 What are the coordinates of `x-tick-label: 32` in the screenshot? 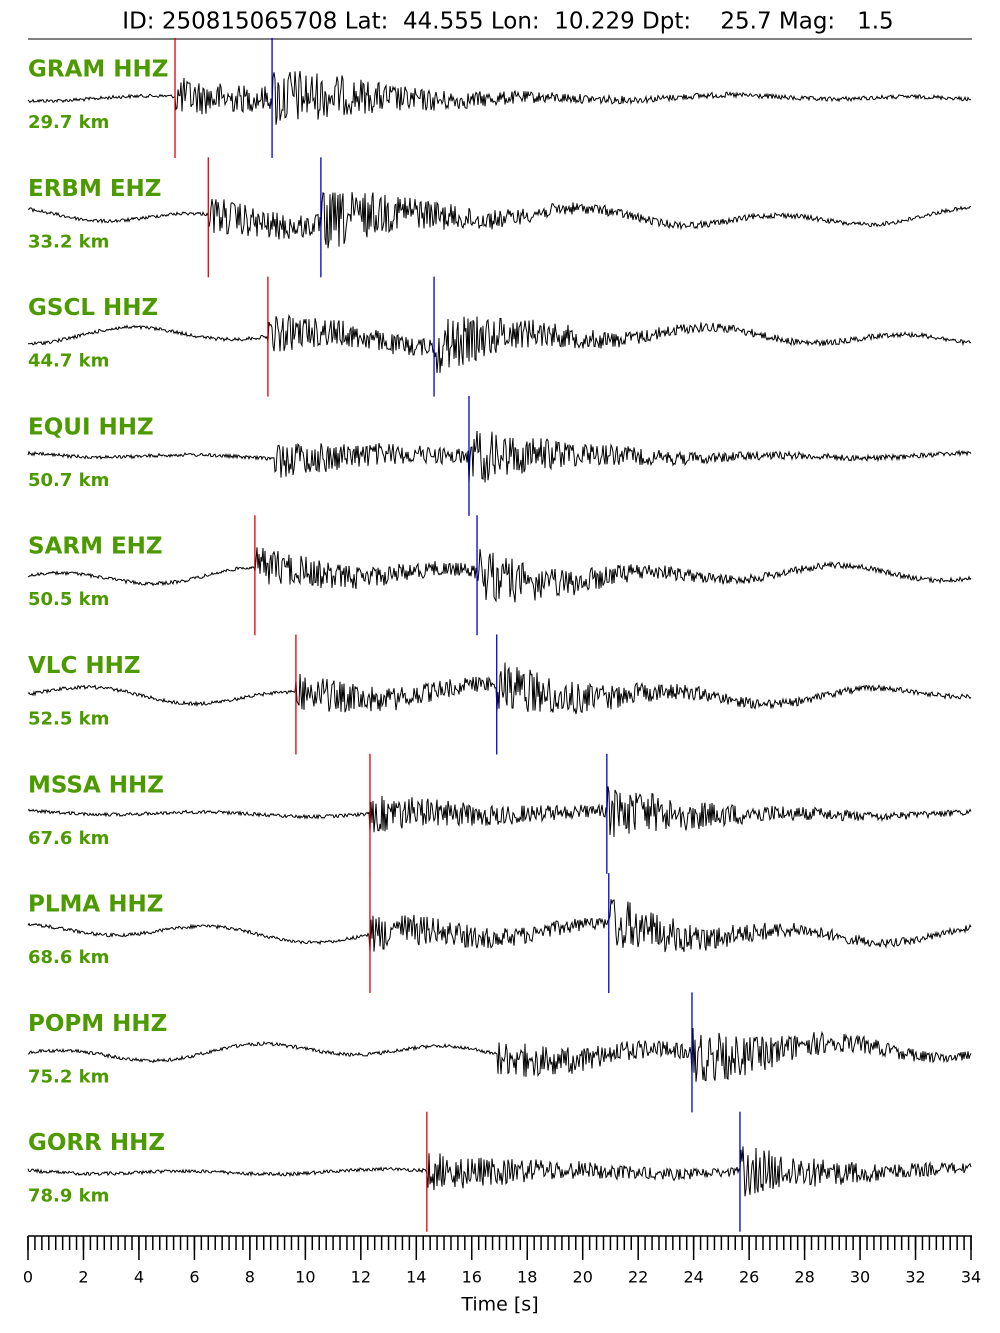 It's located at (915, 1277).